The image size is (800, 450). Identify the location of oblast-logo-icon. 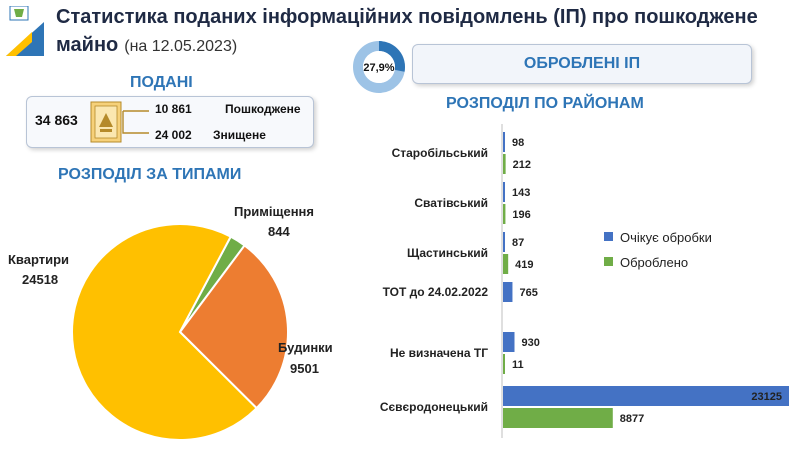
(25, 31).